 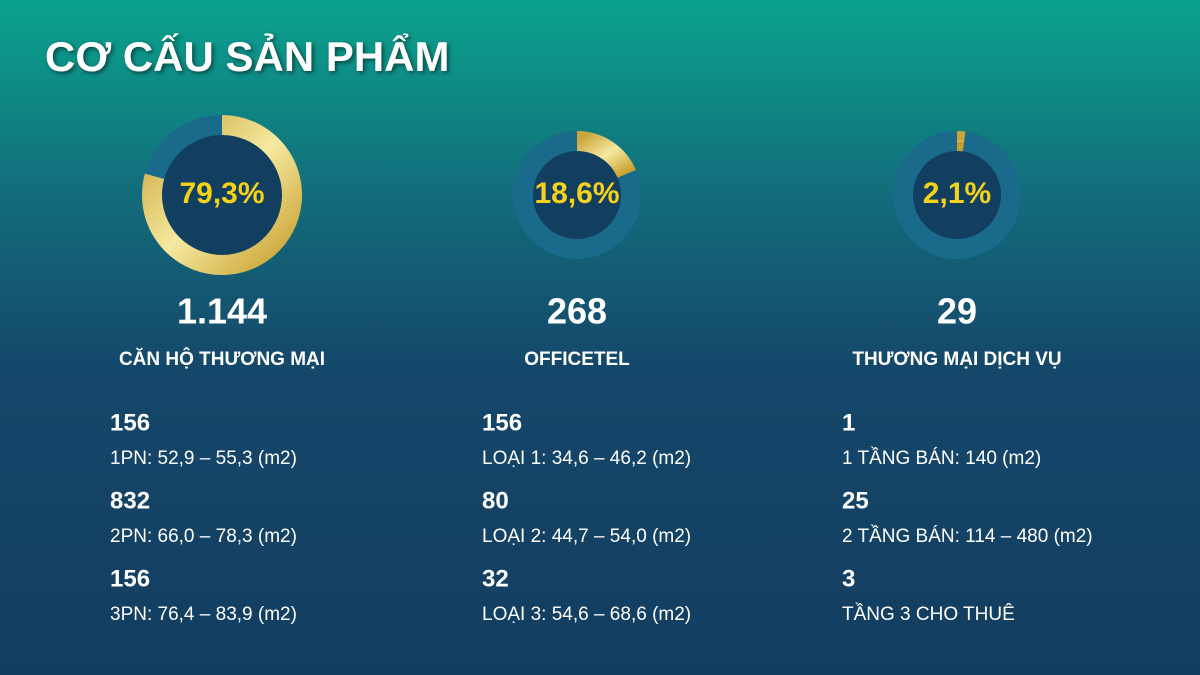 What do you see at coordinates (247, 56) in the screenshot?
I see `title: CƠ CẤU SẢN PHẨM` at bounding box center [247, 56].